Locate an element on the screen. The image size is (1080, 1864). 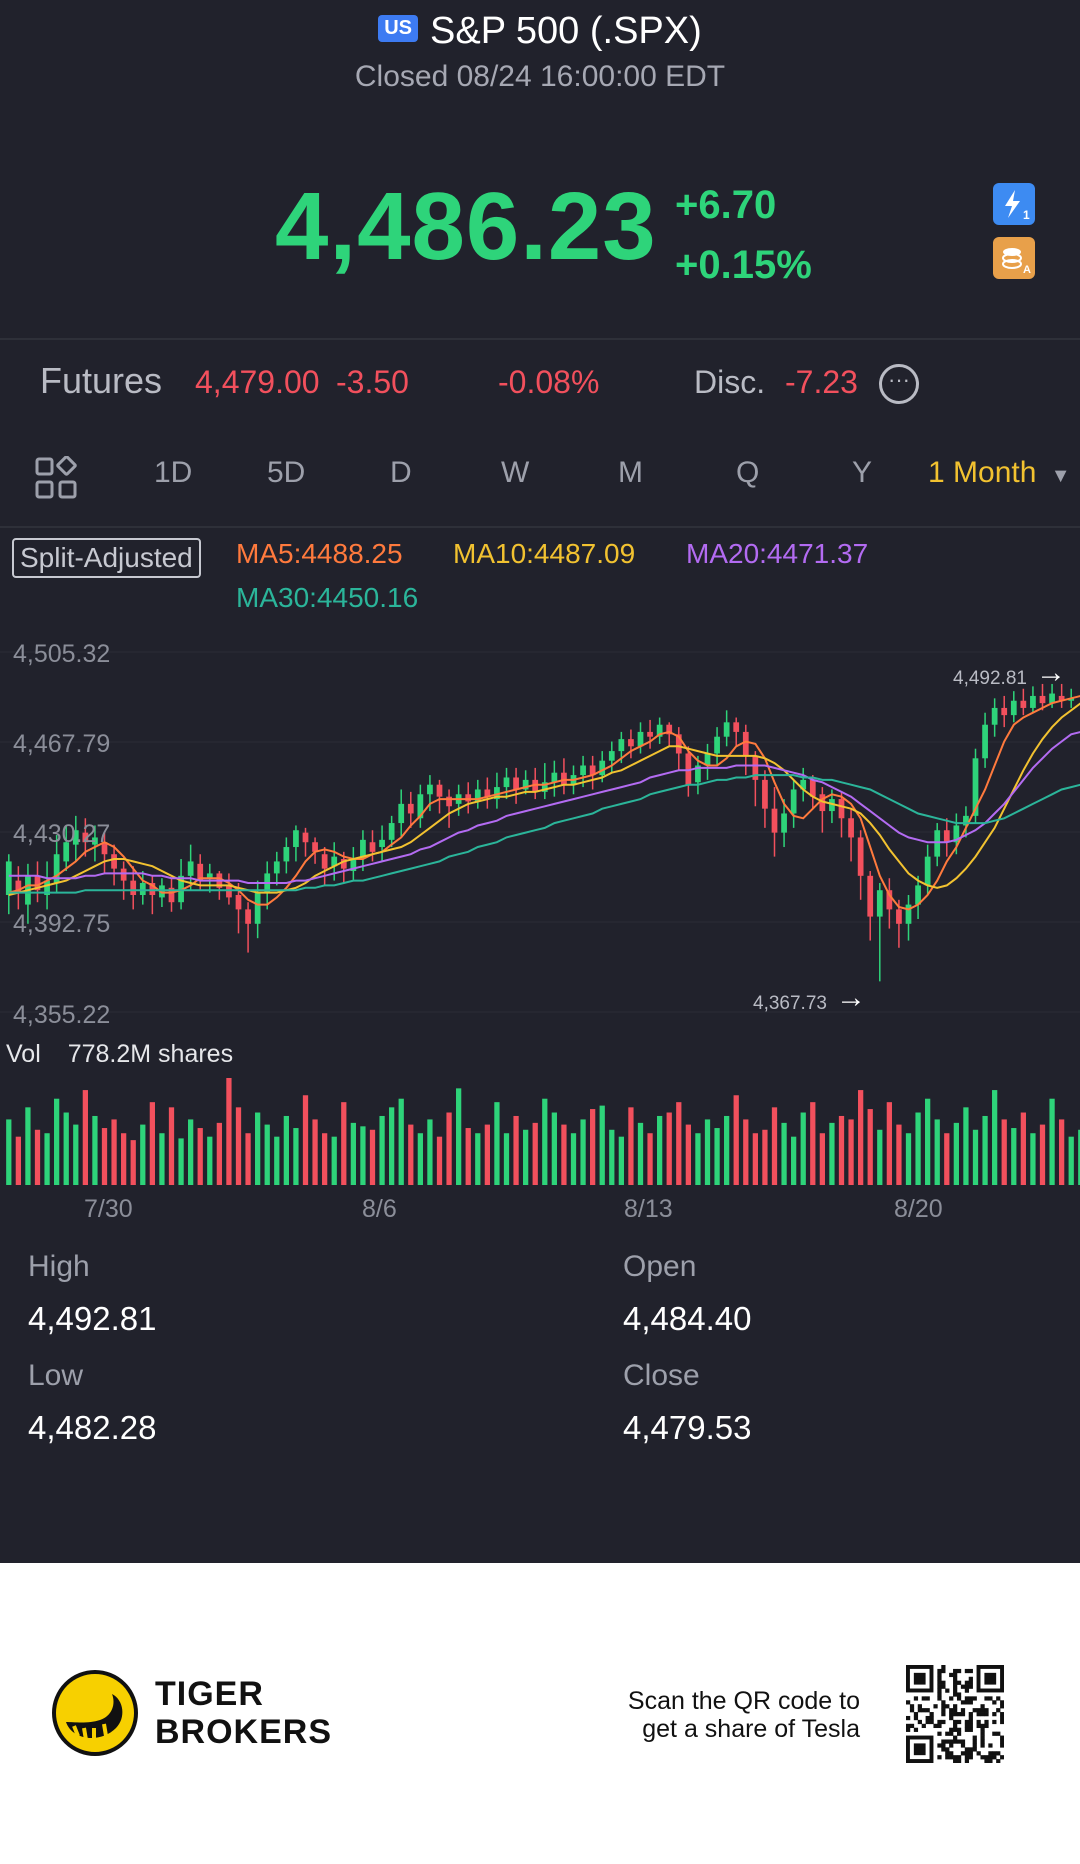
tab-5d: 5D is located at coordinates (286, 472).